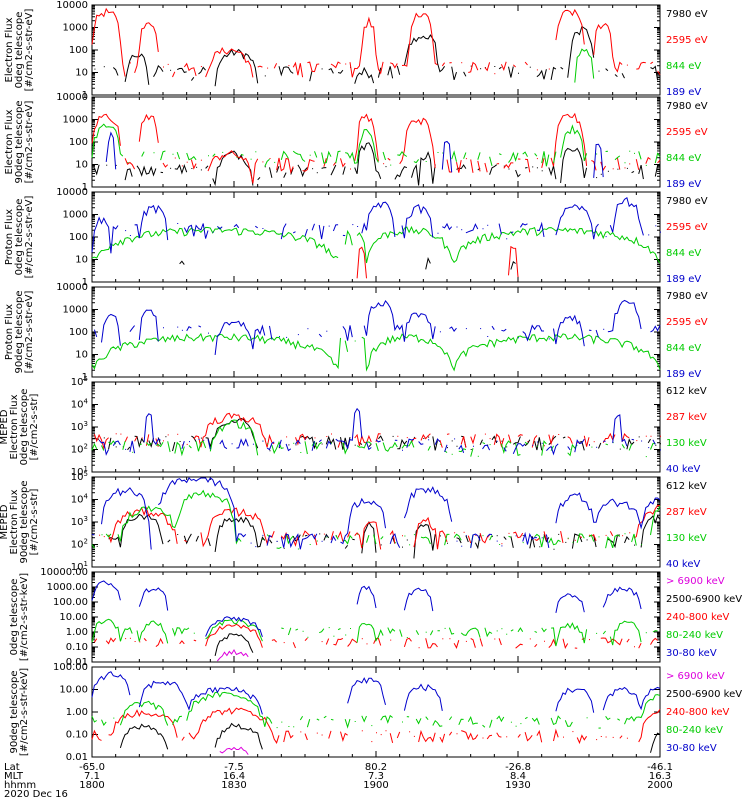 Image resolution: width=750 pixels, height=800 pixels. Describe the element at coordinates (79, 544) in the screenshot. I see `y-tick-label: 10²` at that location.